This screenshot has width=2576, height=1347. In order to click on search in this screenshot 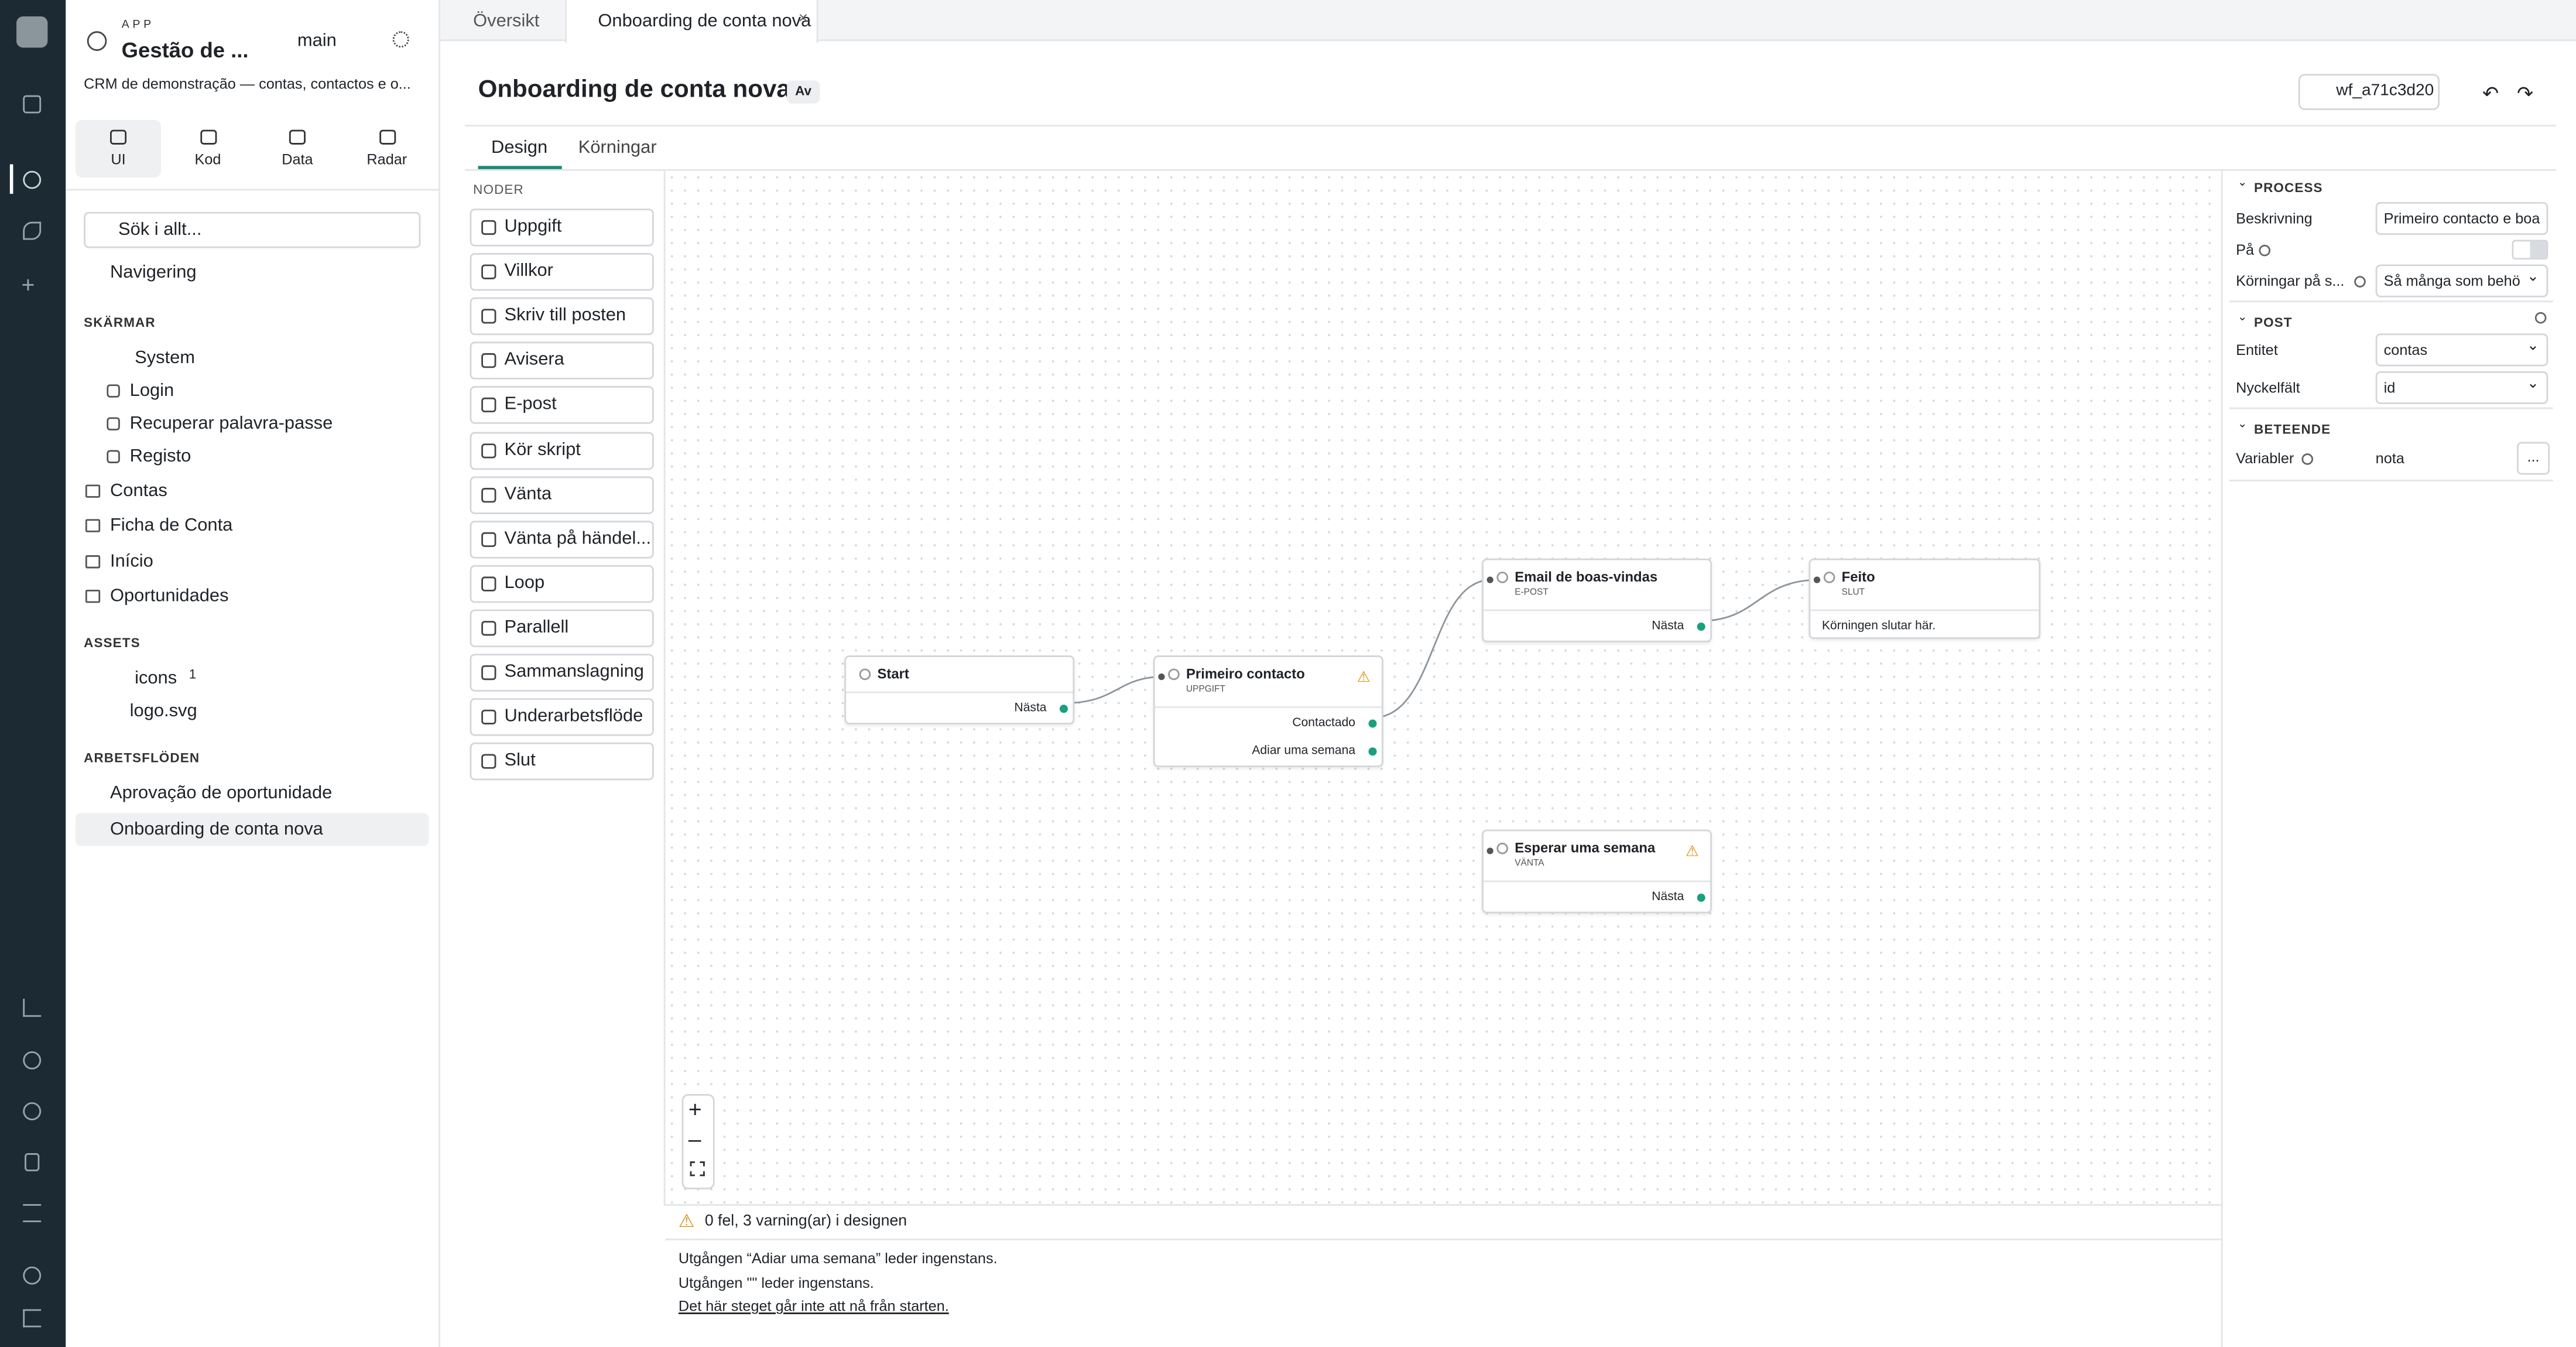, I will do `click(253, 229)`.